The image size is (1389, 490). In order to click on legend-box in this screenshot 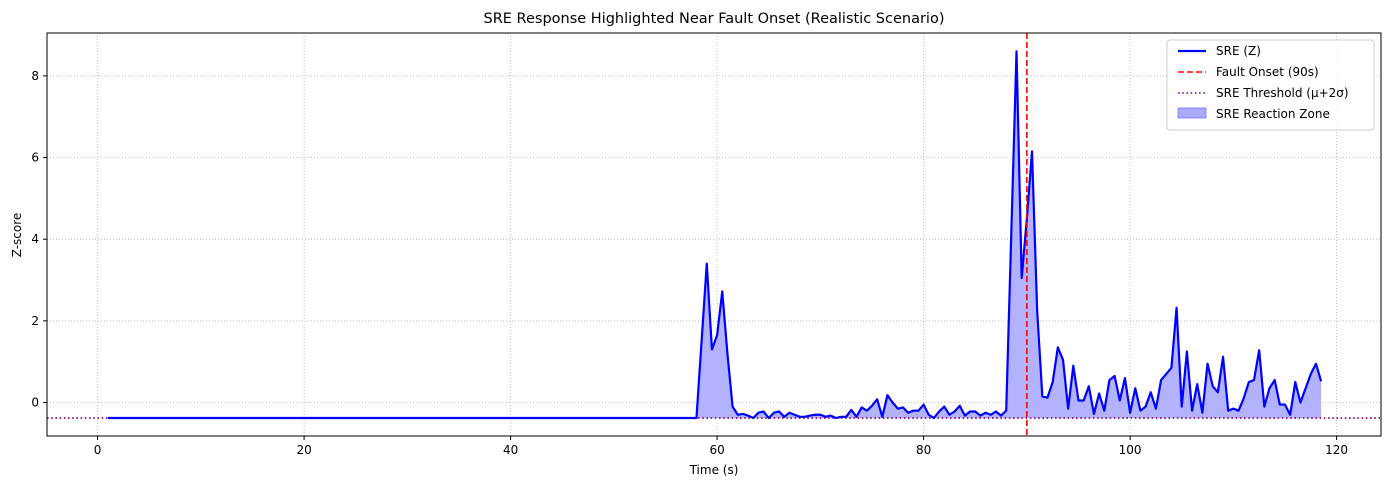, I will do `click(1270, 85)`.